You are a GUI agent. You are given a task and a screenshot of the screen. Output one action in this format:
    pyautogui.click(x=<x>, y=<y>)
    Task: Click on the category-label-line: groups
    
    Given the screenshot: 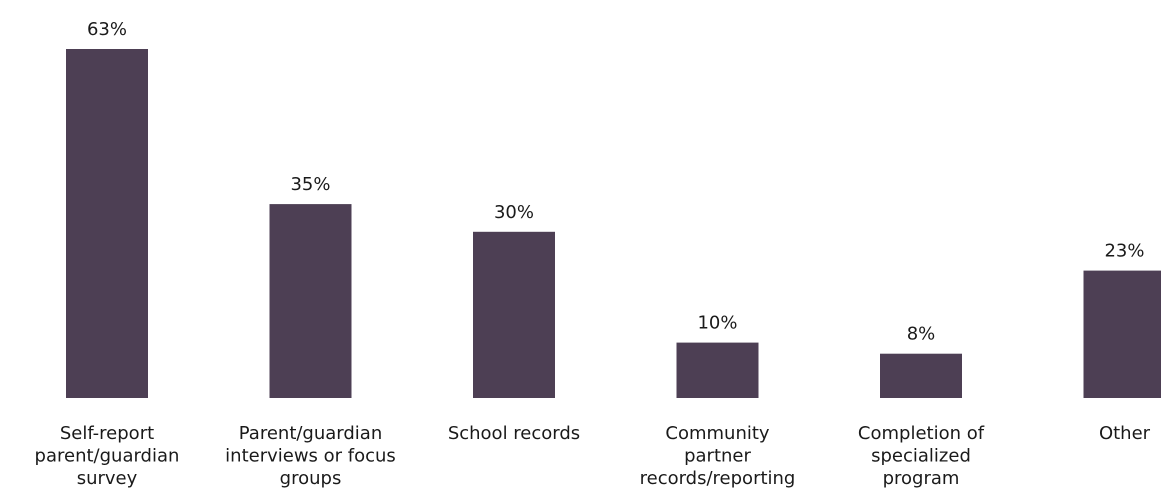 What is the action you would take?
    pyautogui.click(x=311, y=478)
    